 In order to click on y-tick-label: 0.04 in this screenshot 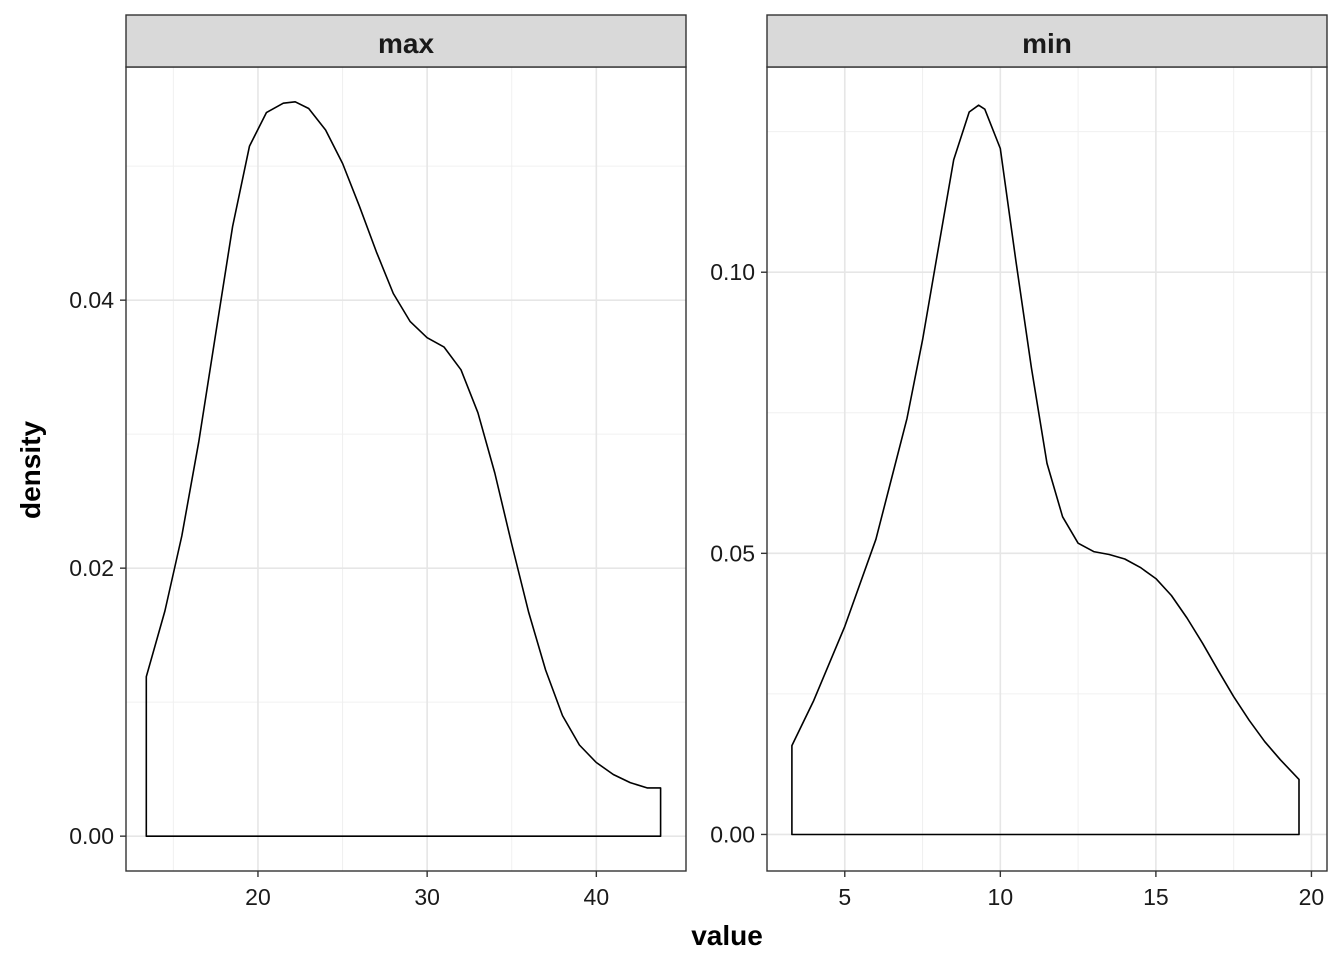, I will do `click(91, 300)`.